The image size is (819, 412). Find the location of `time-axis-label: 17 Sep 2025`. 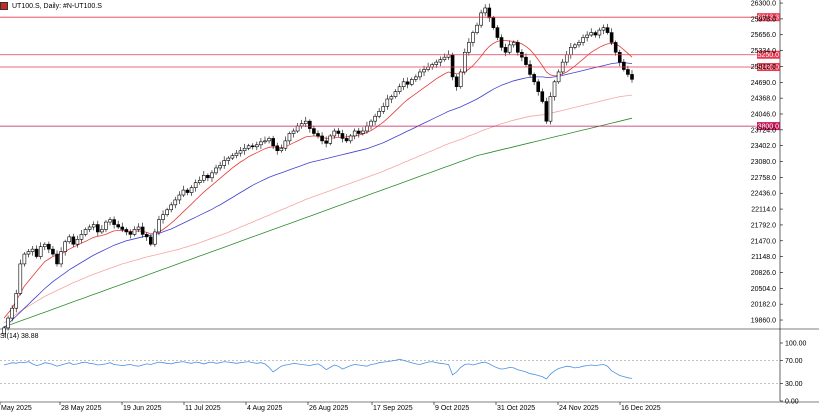

time-axis-label: 17 Sep 2025 is located at coordinates (393, 408).